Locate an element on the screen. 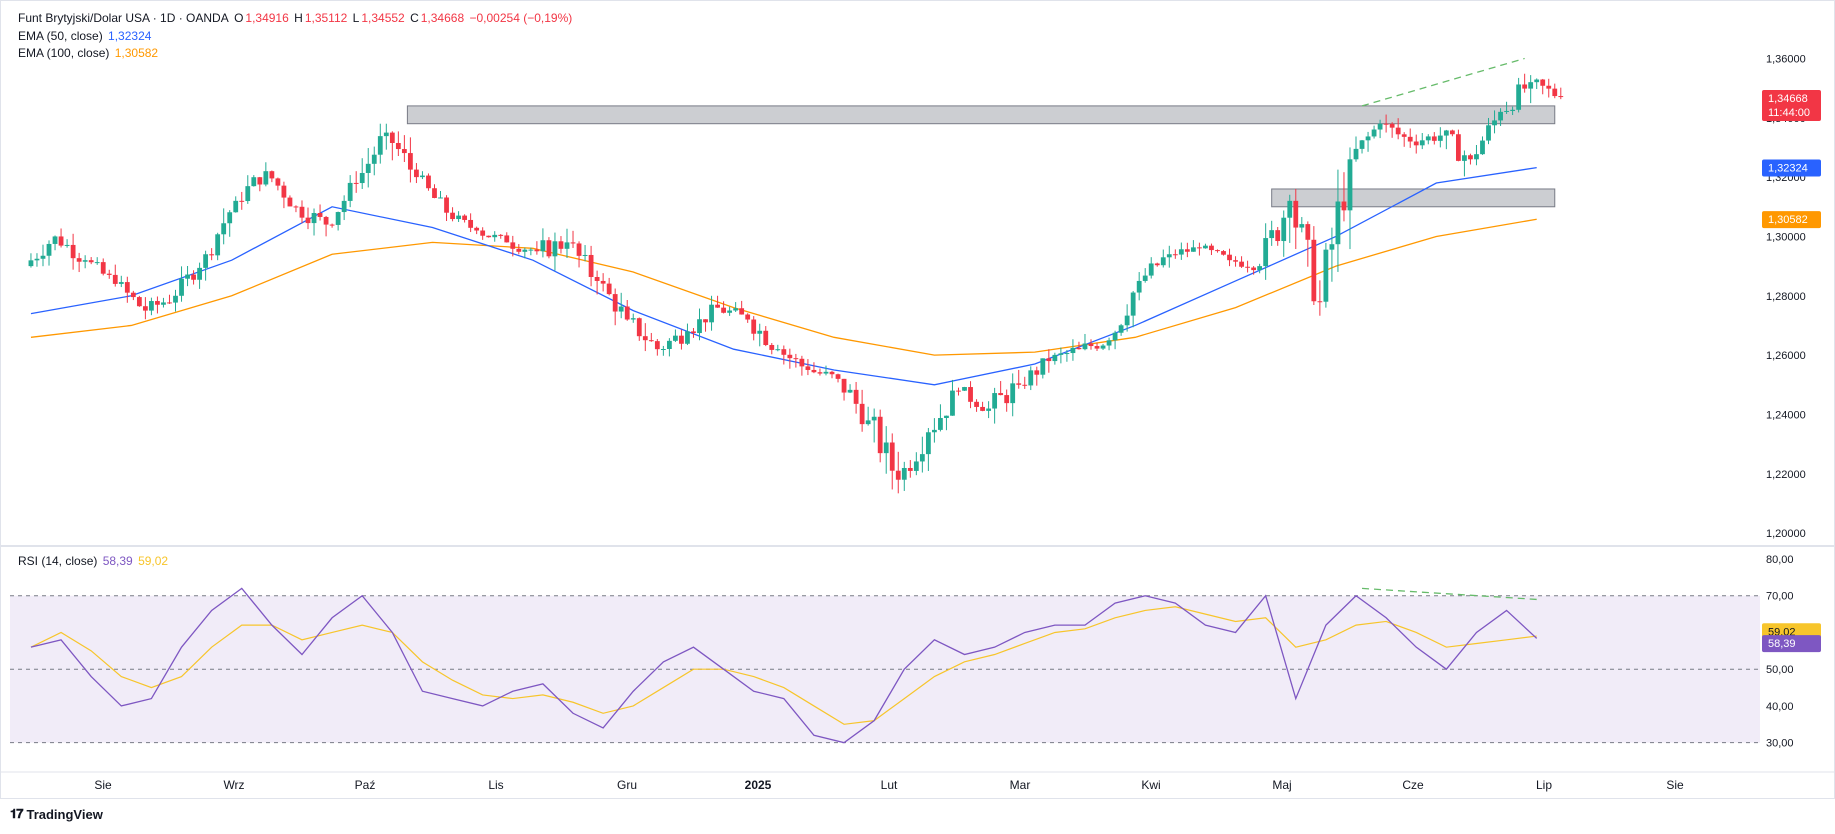 The image size is (1835, 834). ema100-legend: EMA (100, close) 1,30582 is located at coordinates (89, 53).